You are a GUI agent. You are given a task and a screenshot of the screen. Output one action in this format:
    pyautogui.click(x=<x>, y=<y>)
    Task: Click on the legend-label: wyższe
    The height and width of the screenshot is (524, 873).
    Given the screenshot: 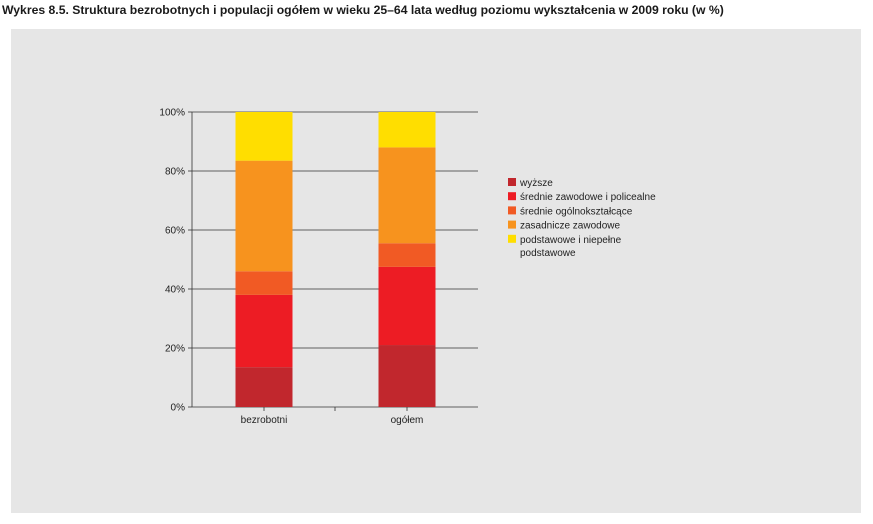 What is the action you would take?
    pyautogui.click(x=536, y=183)
    